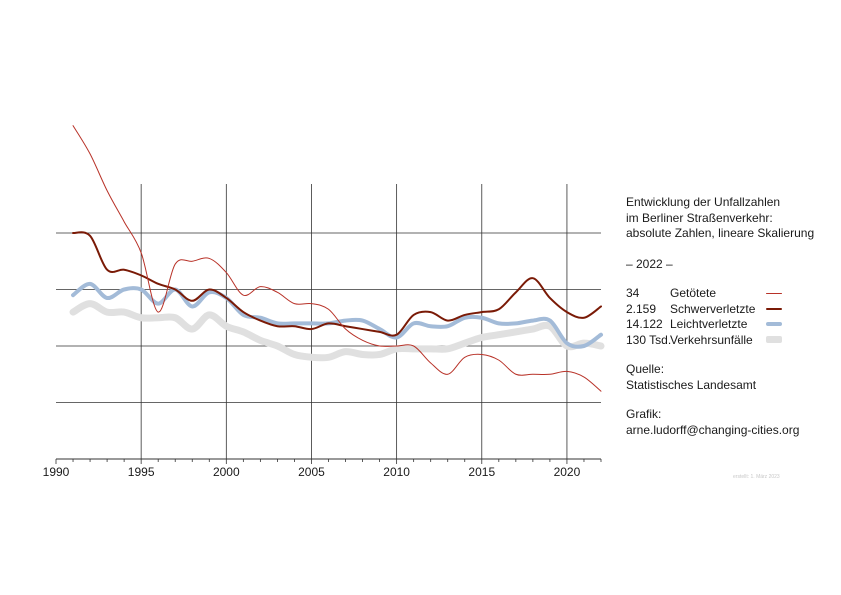 The height and width of the screenshot is (595, 841). I want to click on legend-item-leichtverletzte: 14.122 Leichtverletzte, so click(731, 325).